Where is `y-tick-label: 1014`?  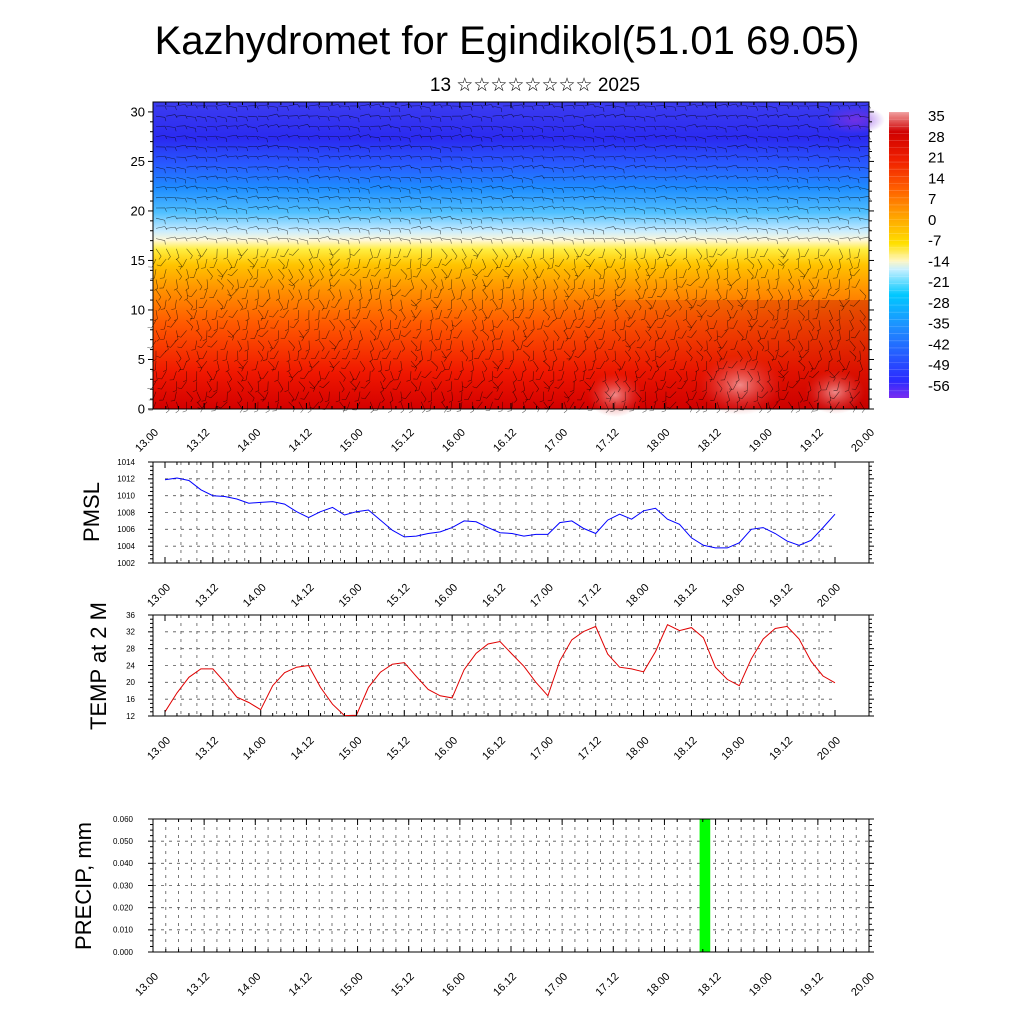 y-tick-label: 1014 is located at coordinates (126, 462).